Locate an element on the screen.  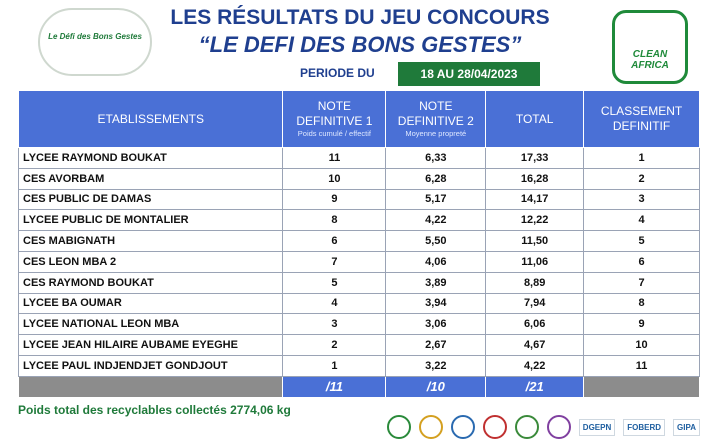
column-label: TOTAL is located at coordinates (534, 118).